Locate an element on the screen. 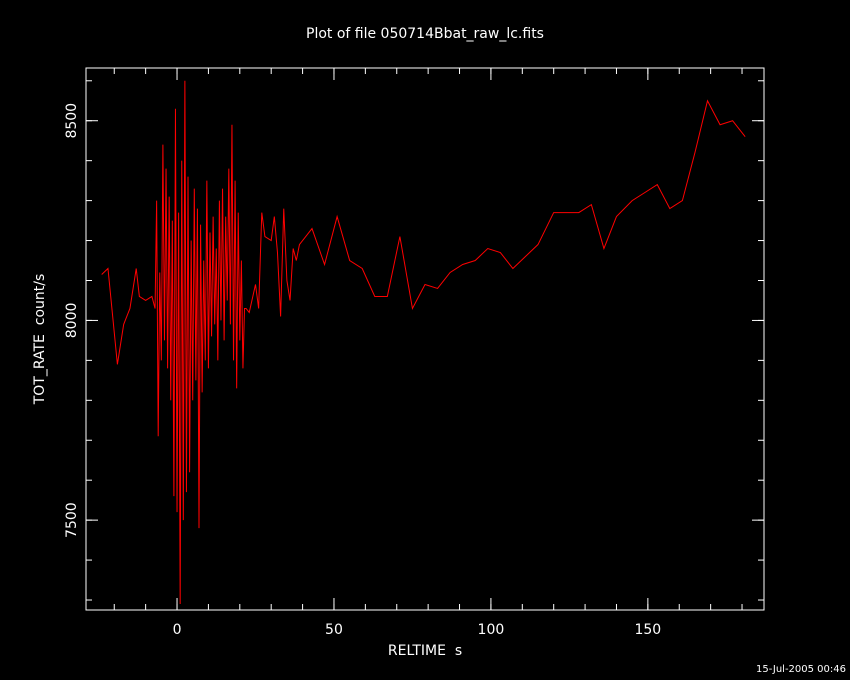 The width and height of the screenshot is (850, 680). y-tick-label: 7500 is located at coordinates (72, 520).